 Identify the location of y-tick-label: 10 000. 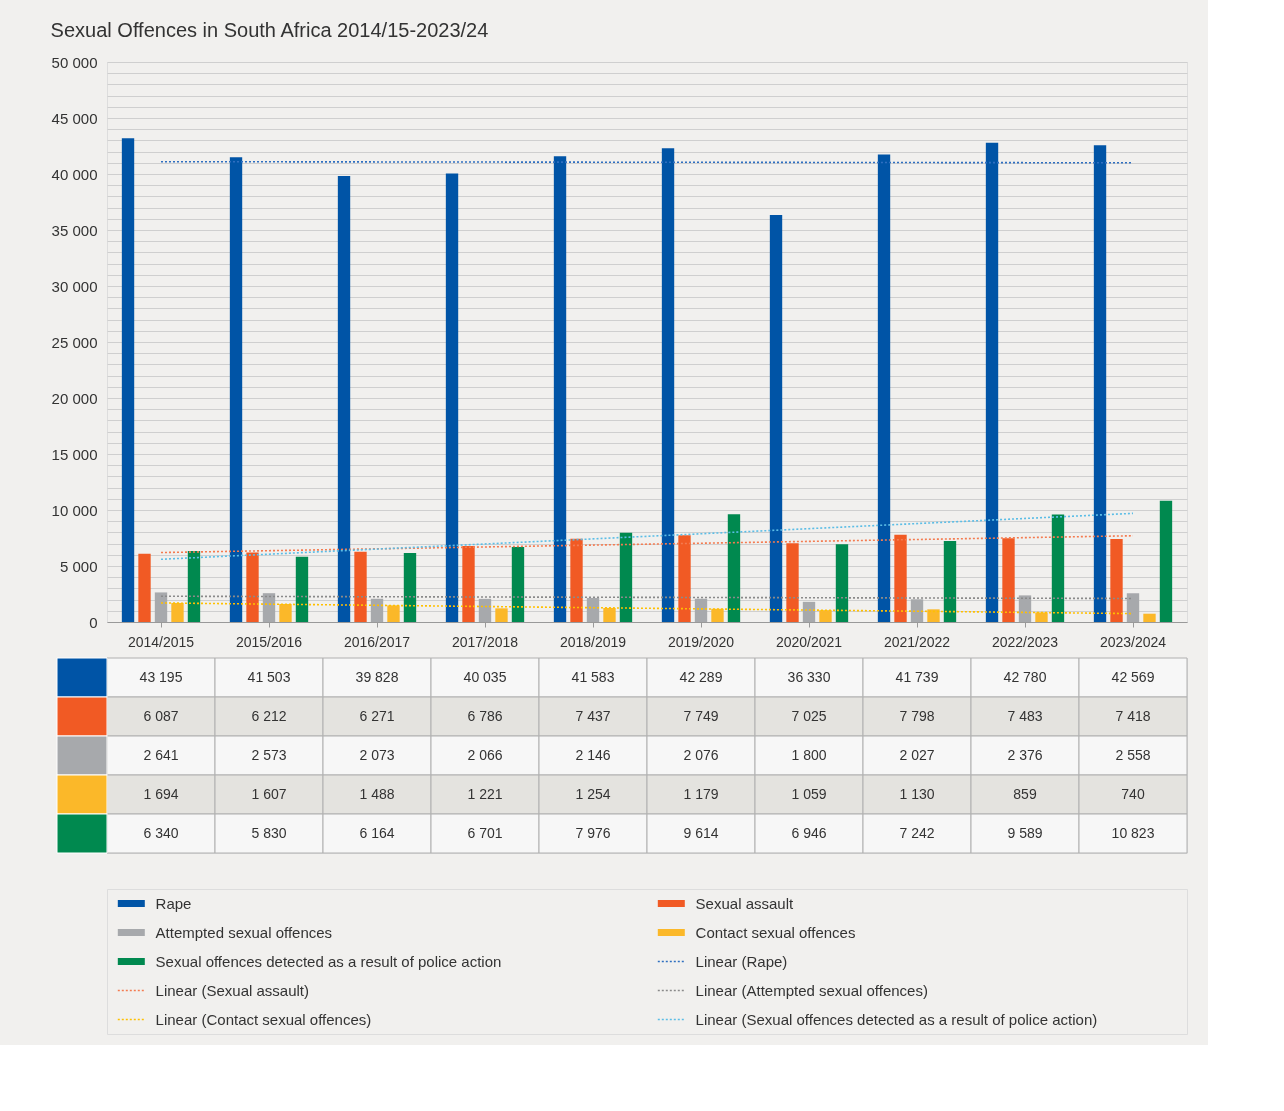
(74, 510).